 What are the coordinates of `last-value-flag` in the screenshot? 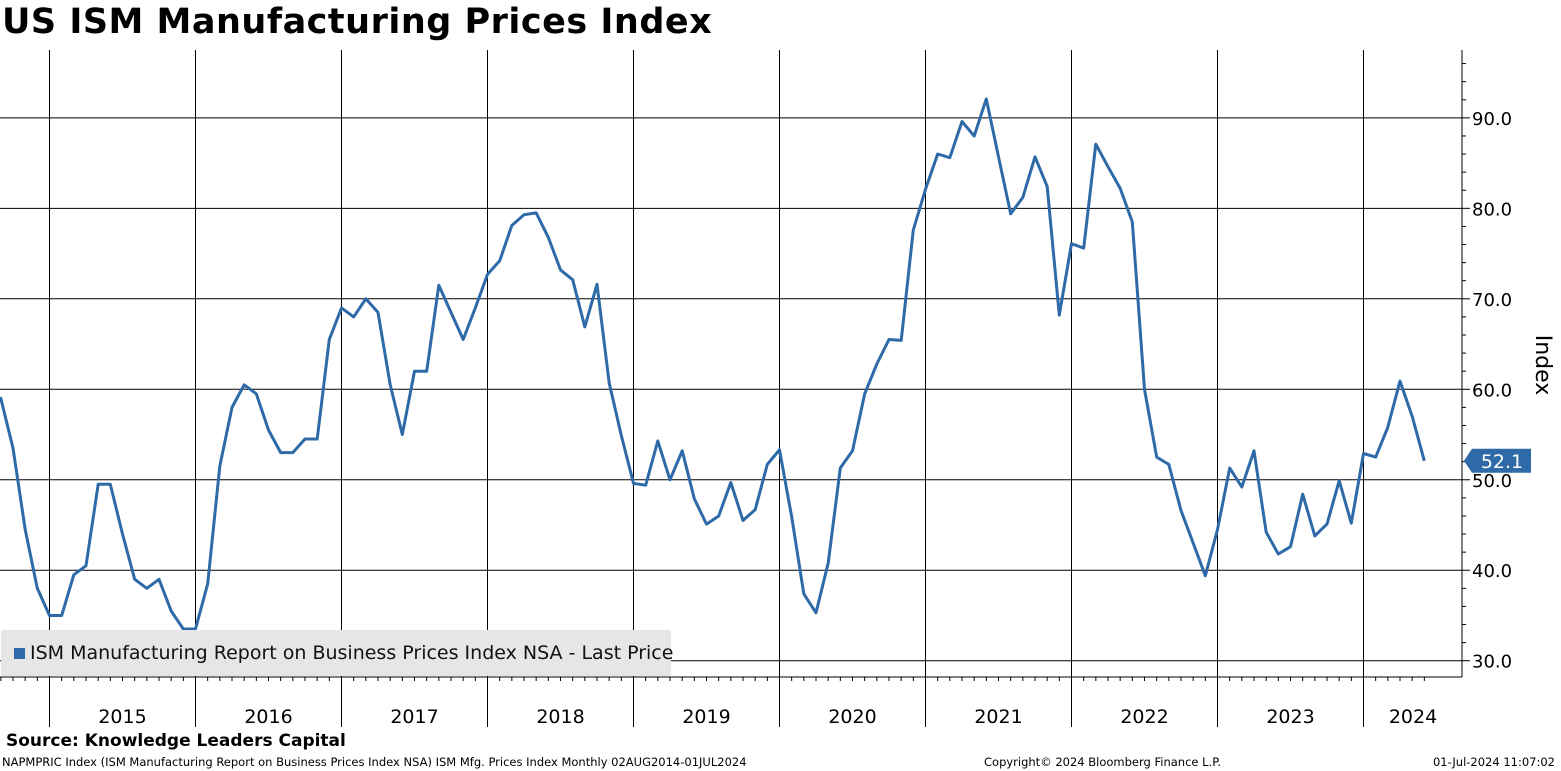 It's located at (1497, 460).